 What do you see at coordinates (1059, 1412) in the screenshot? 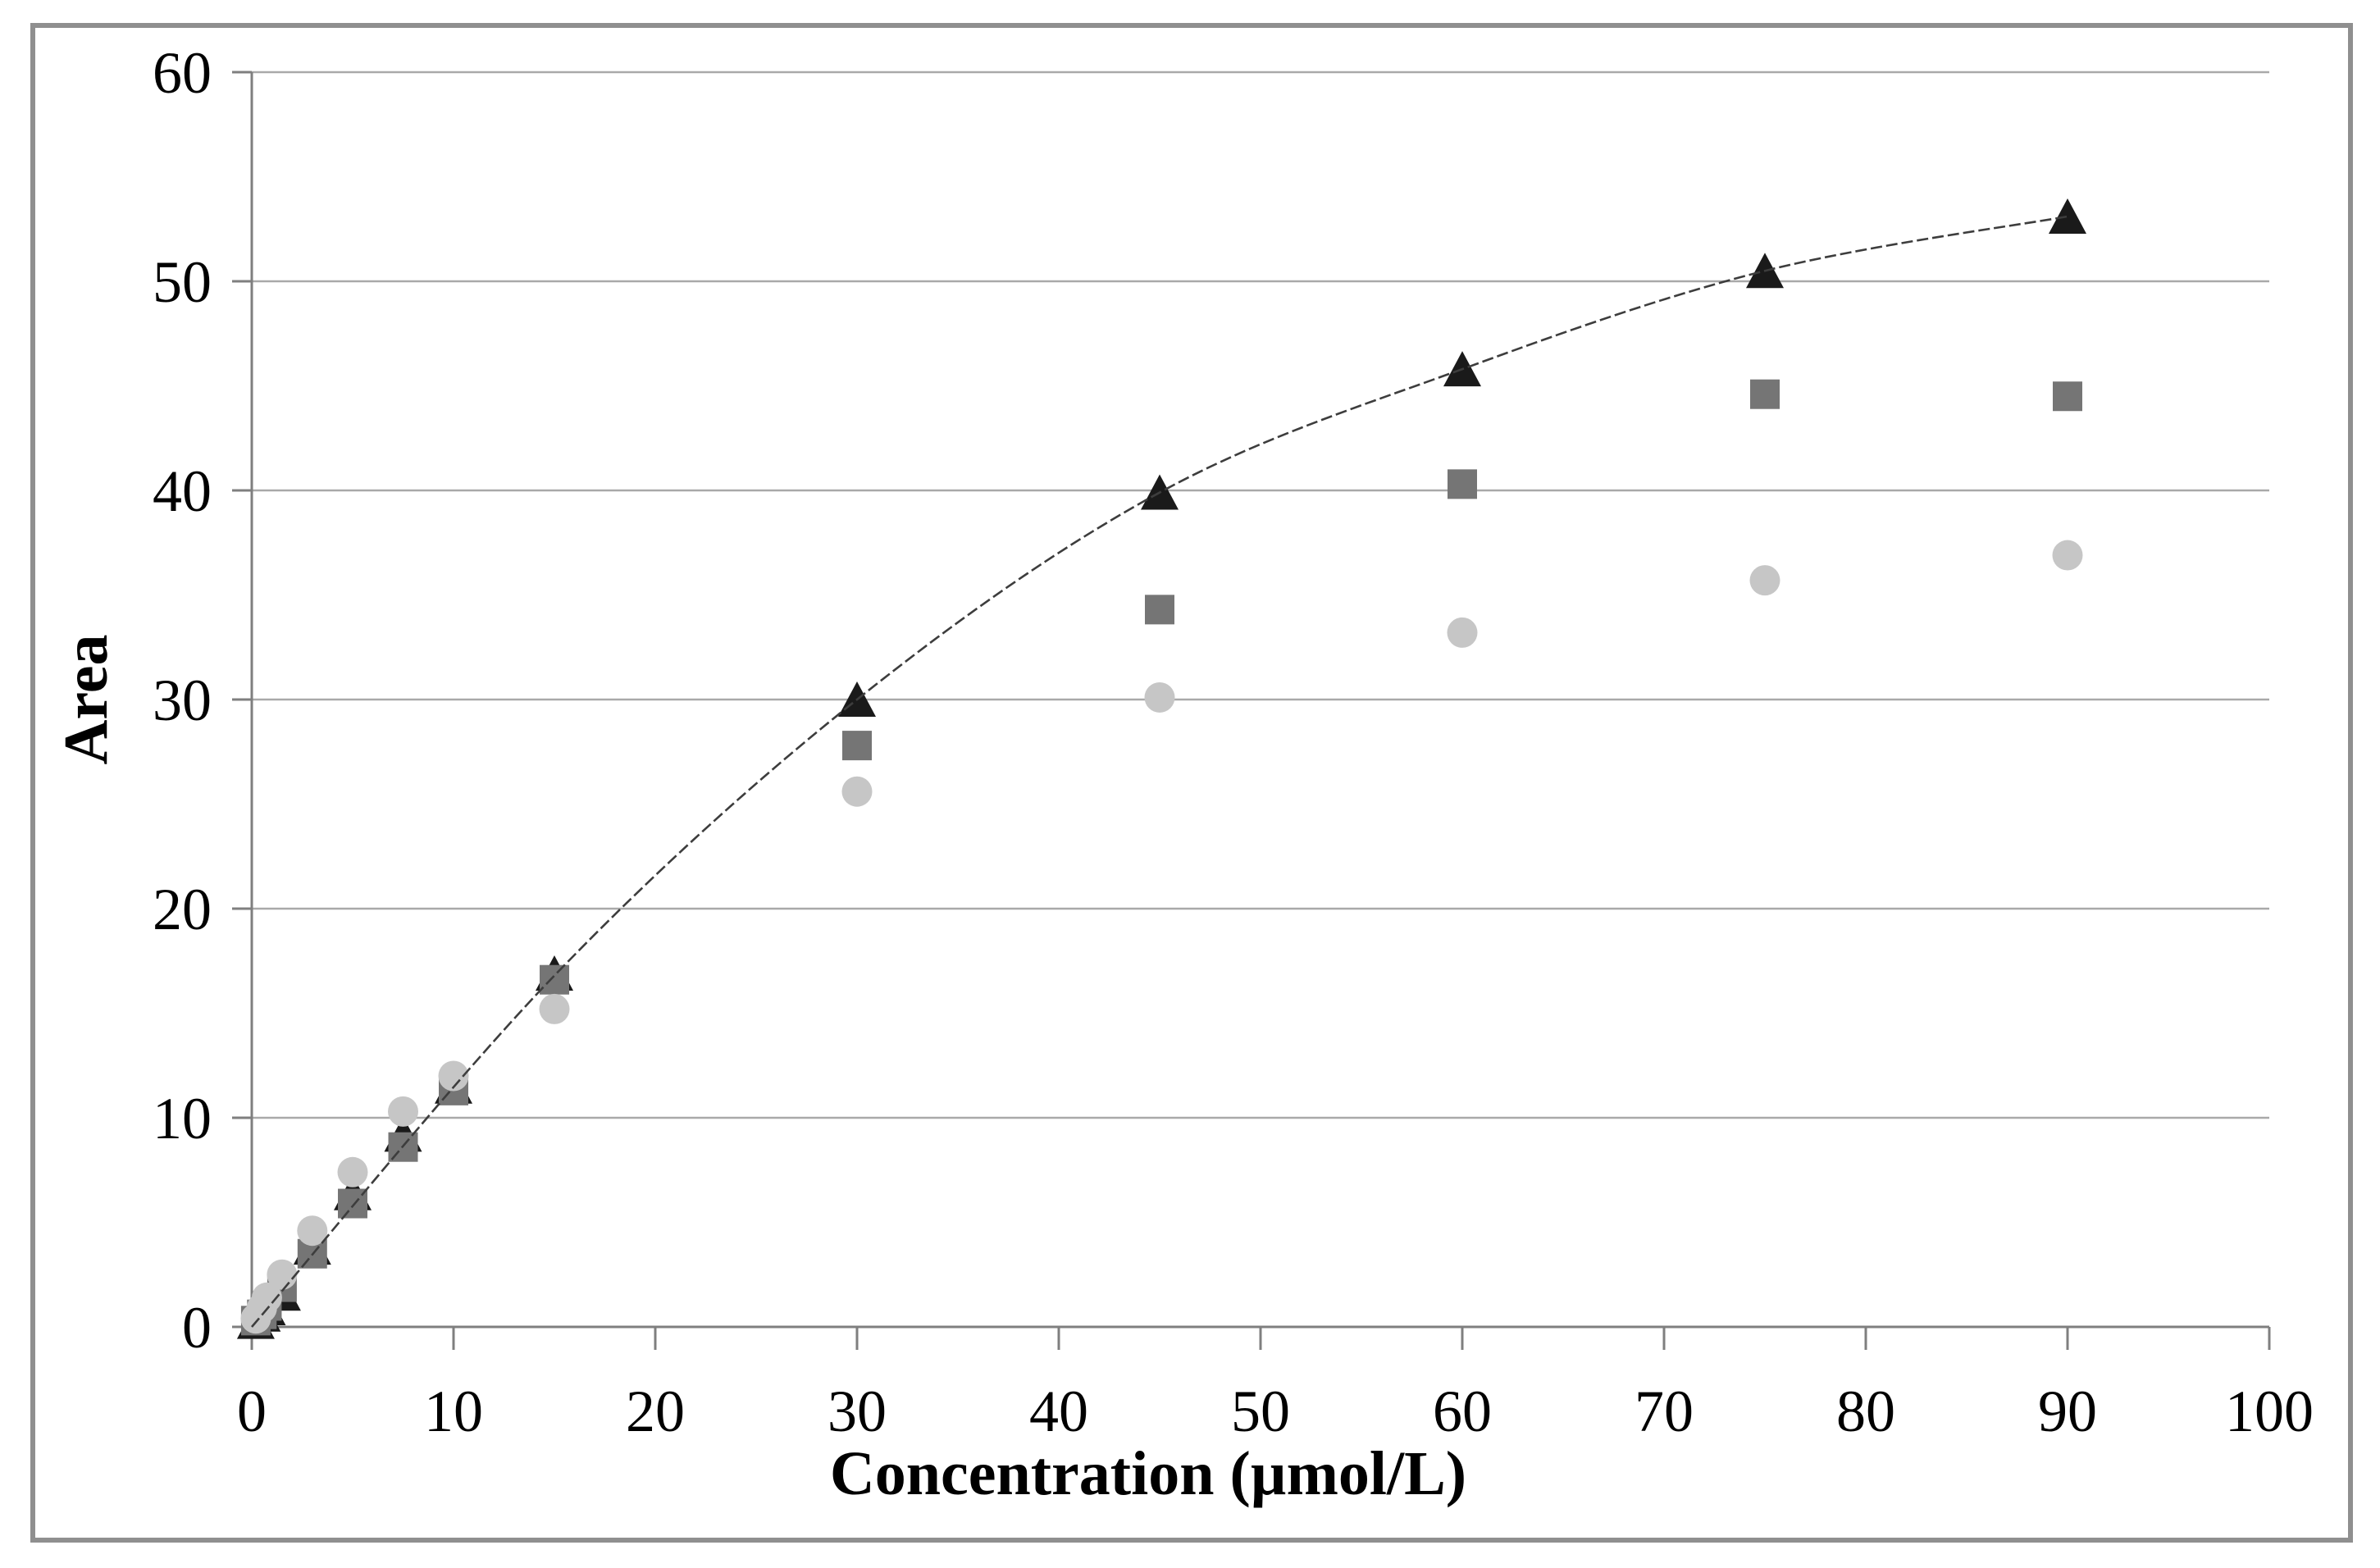
I see `x-tick-label: 40` at bounding box center [1059, 1412].